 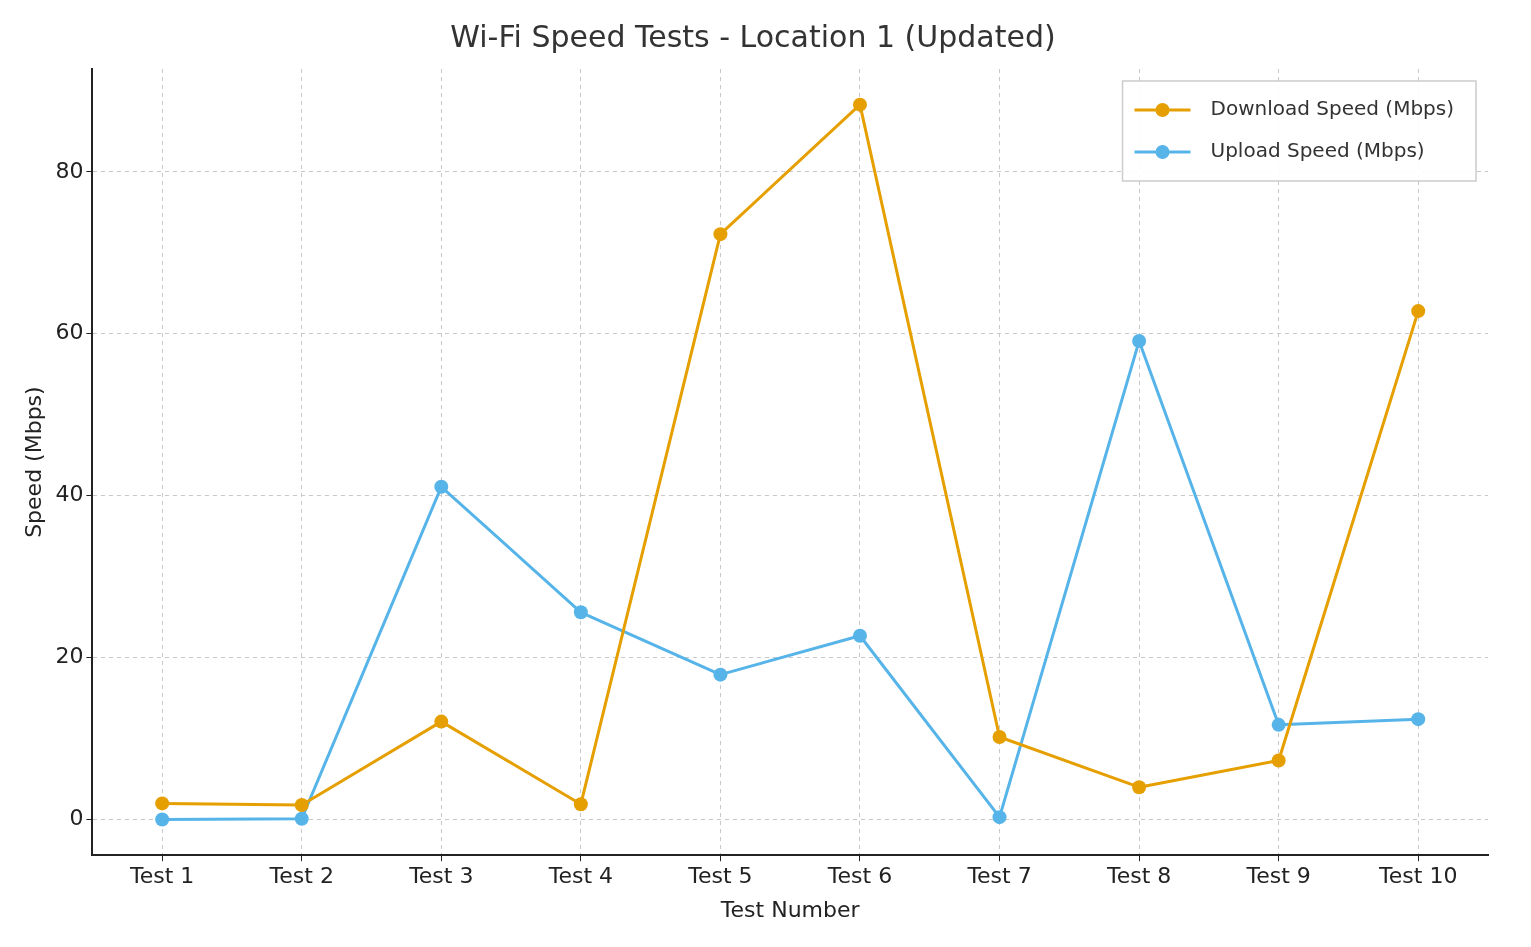 I want to click on x-tick-label: Test 6, so click(x=859, y=876).